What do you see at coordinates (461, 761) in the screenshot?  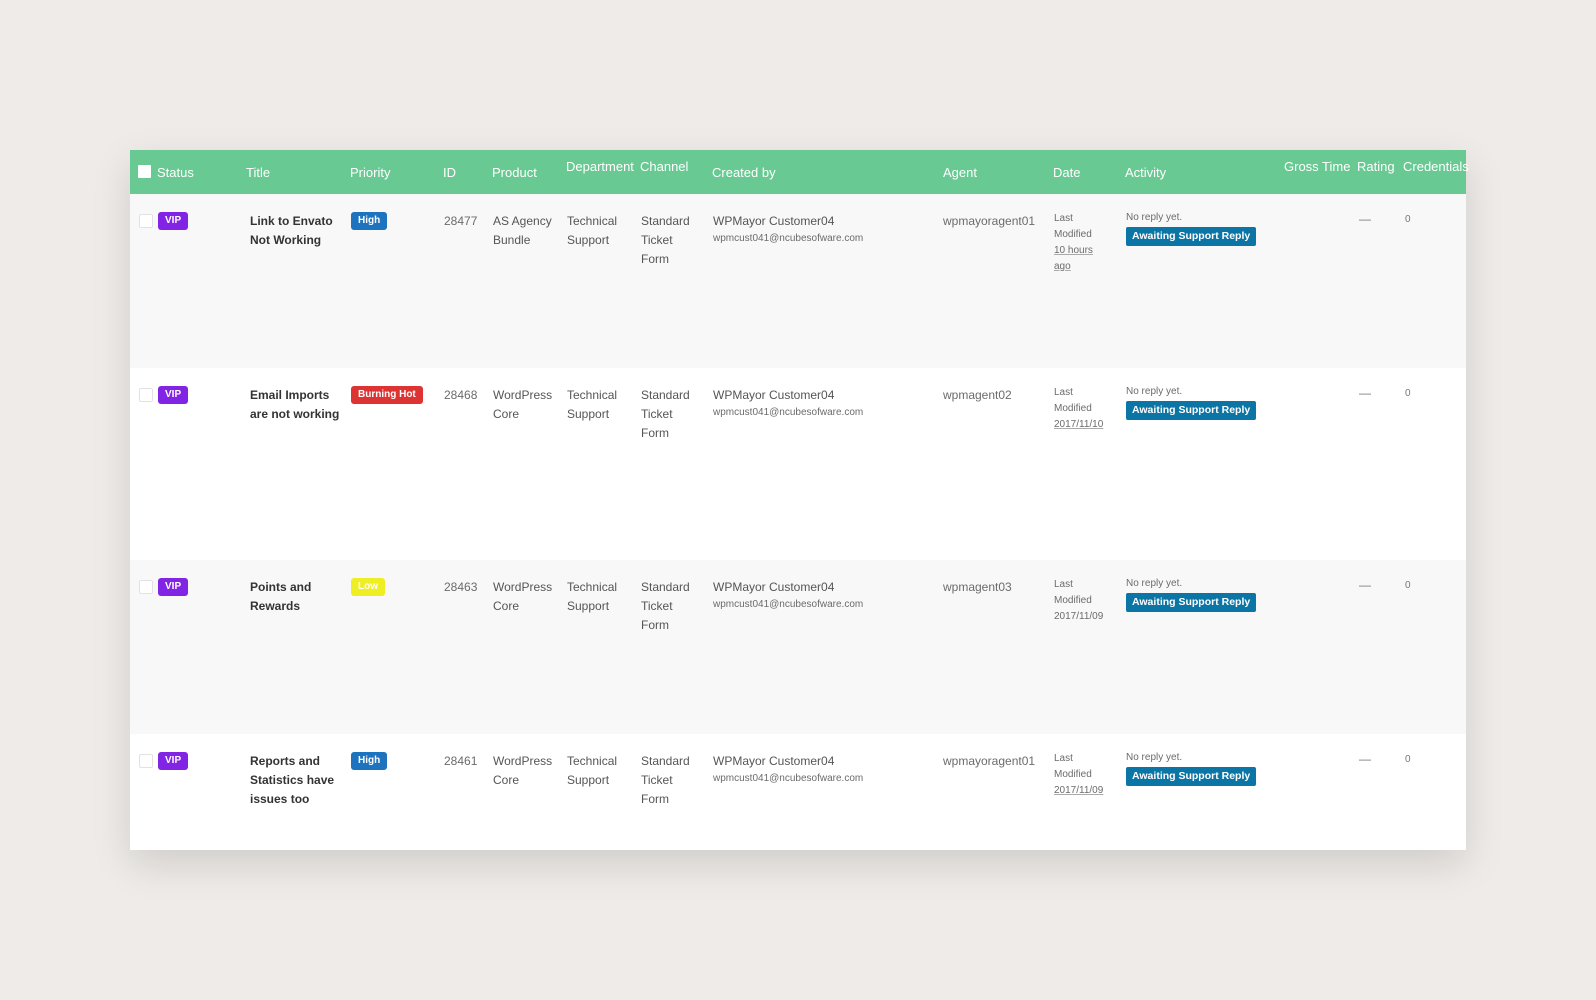 I see `ticket-id: 28461` at bounding box center [461, 761].